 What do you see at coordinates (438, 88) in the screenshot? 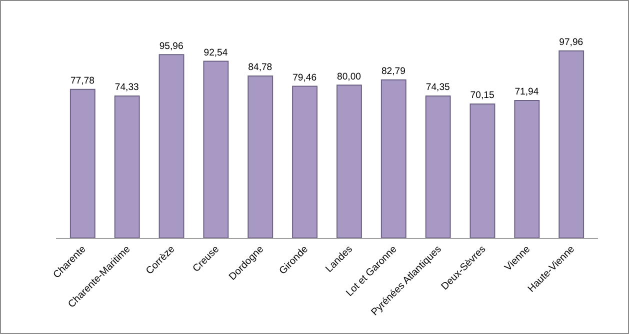
I see `data-label: 74,35` at bounding box center [438, 88].